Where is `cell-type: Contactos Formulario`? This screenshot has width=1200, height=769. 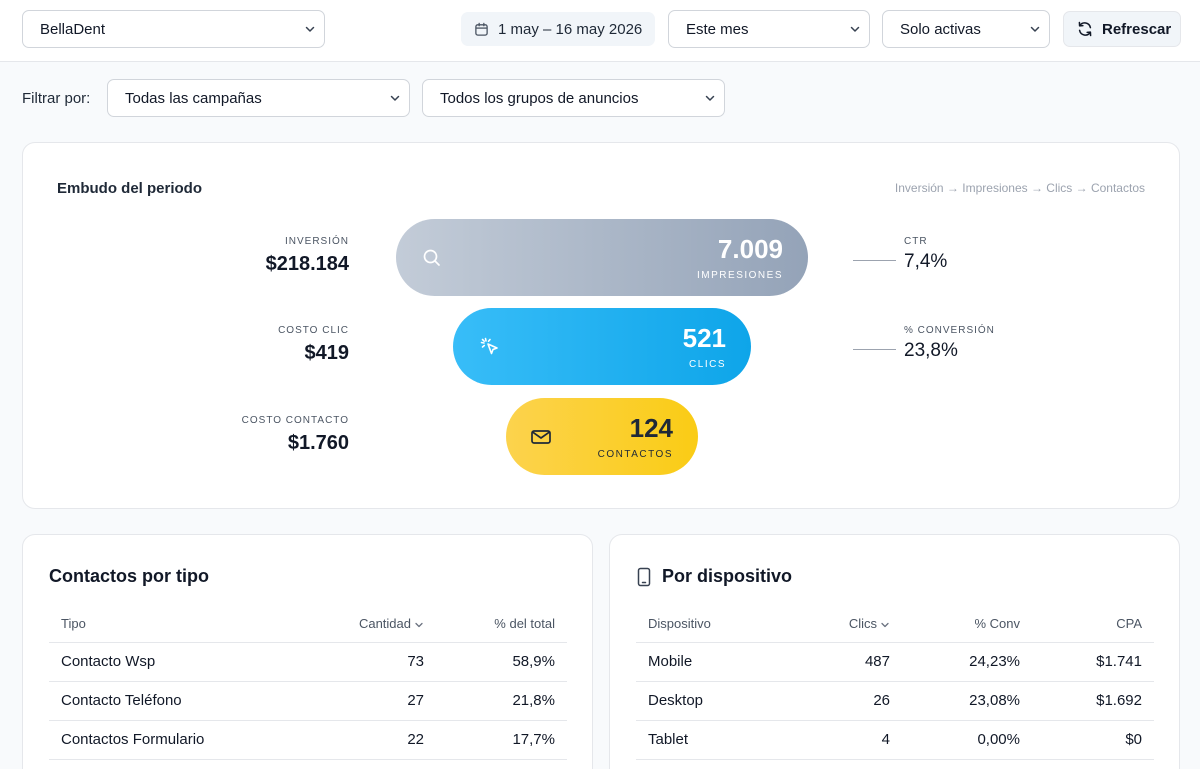
cell-type: Contactos Formulario is located at coordinates (167, 740).